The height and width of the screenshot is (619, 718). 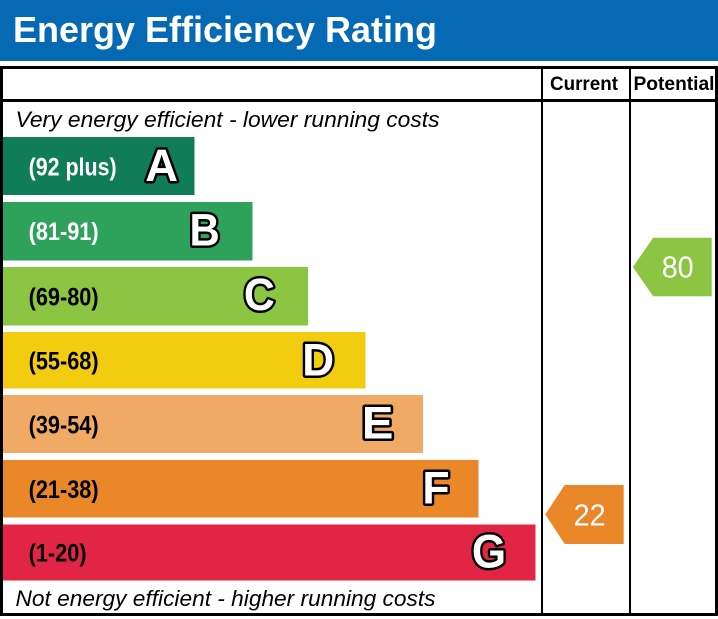 I want to click on svg-text: (39-54), so click(x=64, y=425).